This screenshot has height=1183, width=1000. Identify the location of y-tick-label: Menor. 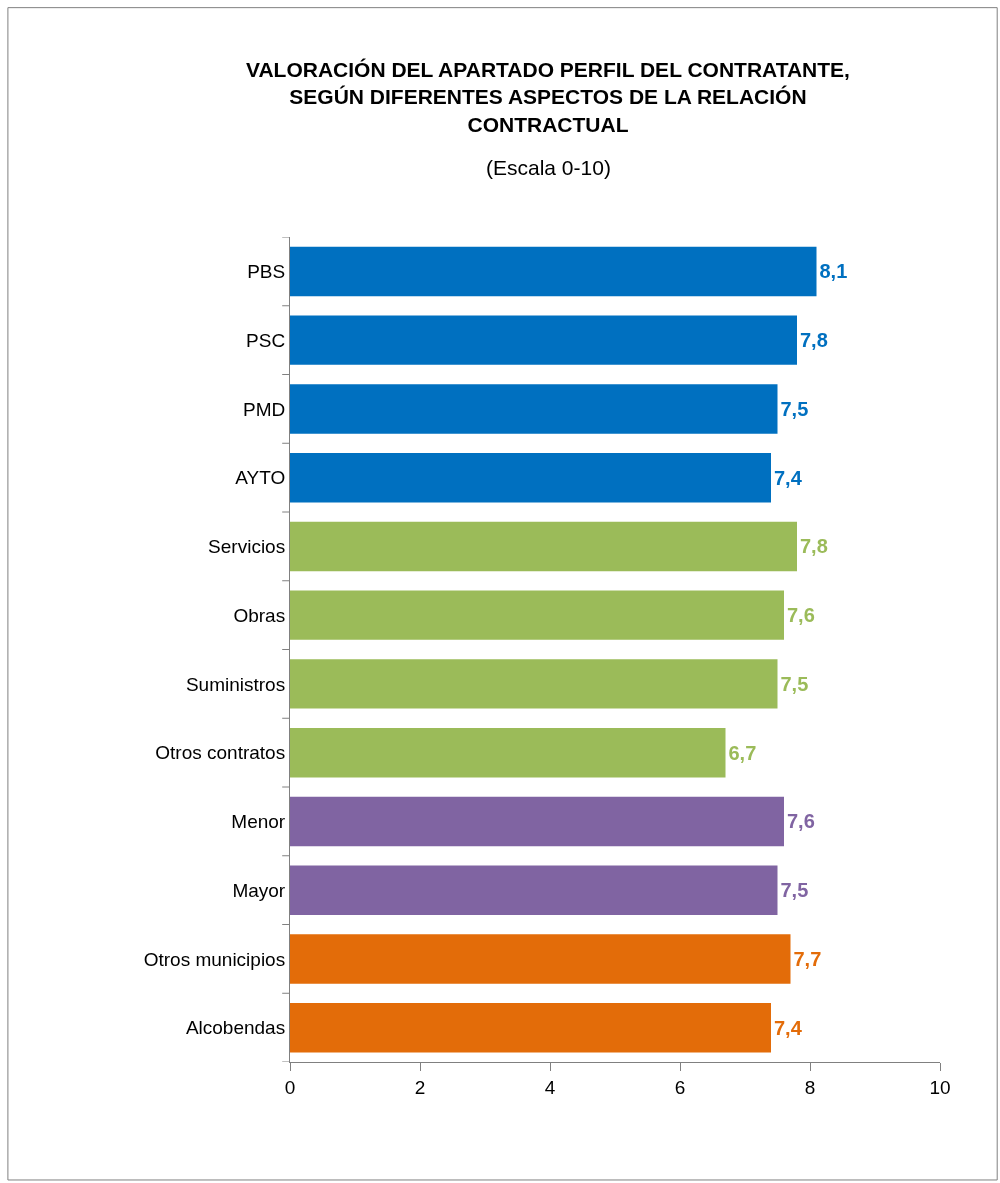
(258, 822).